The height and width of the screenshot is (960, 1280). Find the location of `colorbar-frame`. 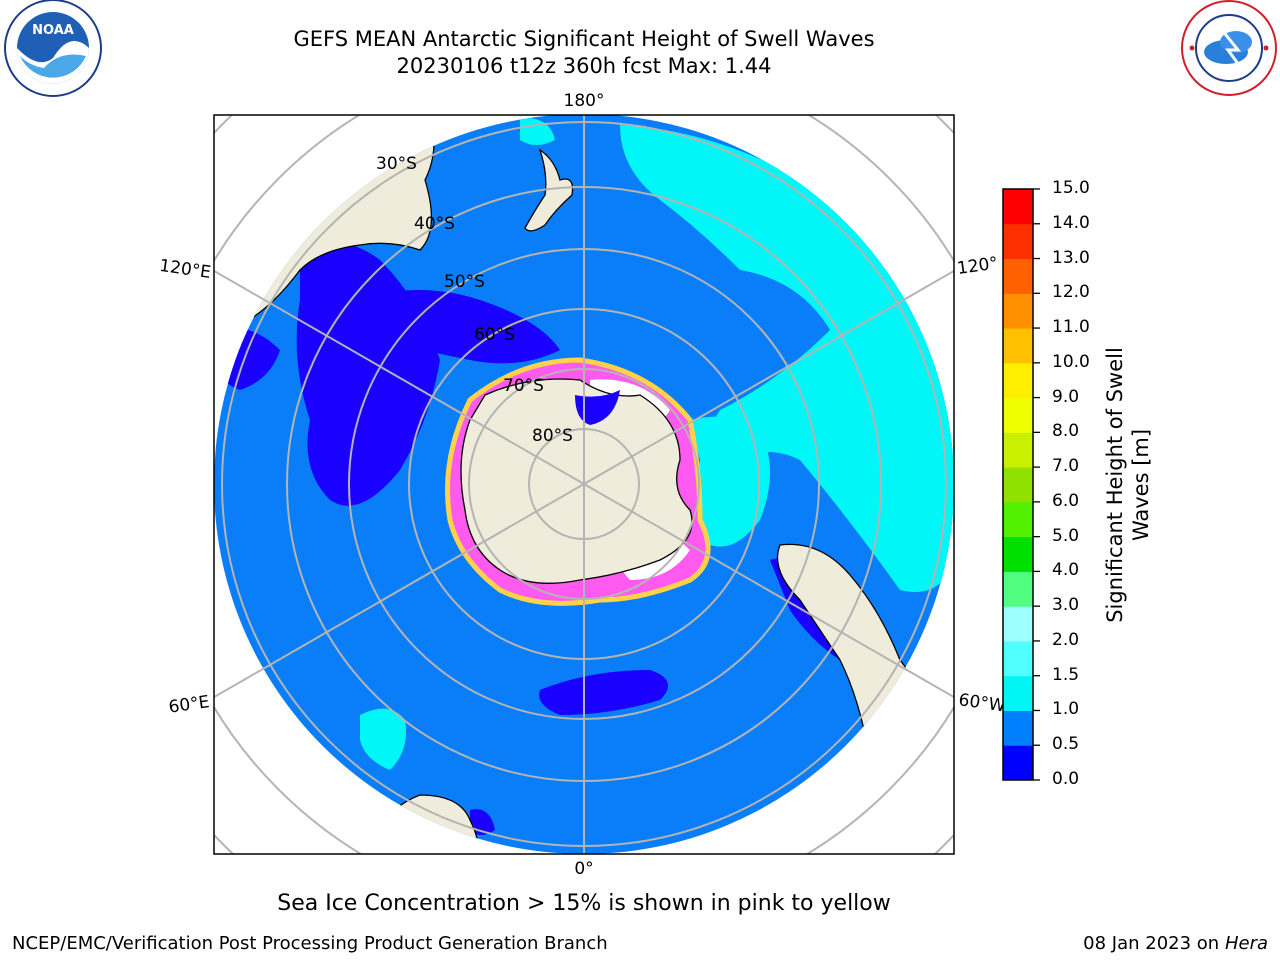

colorbar-frame is located at coordinates (1018, 484).